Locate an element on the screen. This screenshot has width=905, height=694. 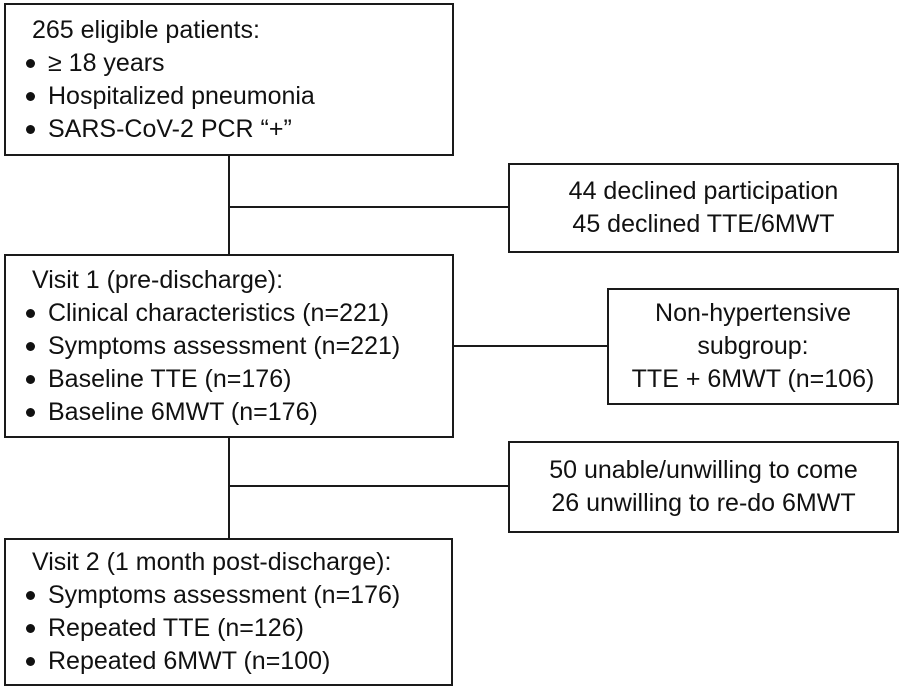
connector-branch-unable is located at coordinates (368, 486).